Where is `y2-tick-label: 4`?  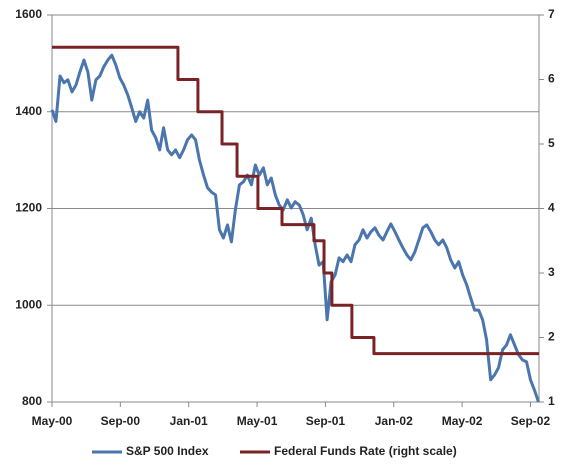 y2-tick-label: 4 is located at coordinates (551, 208).